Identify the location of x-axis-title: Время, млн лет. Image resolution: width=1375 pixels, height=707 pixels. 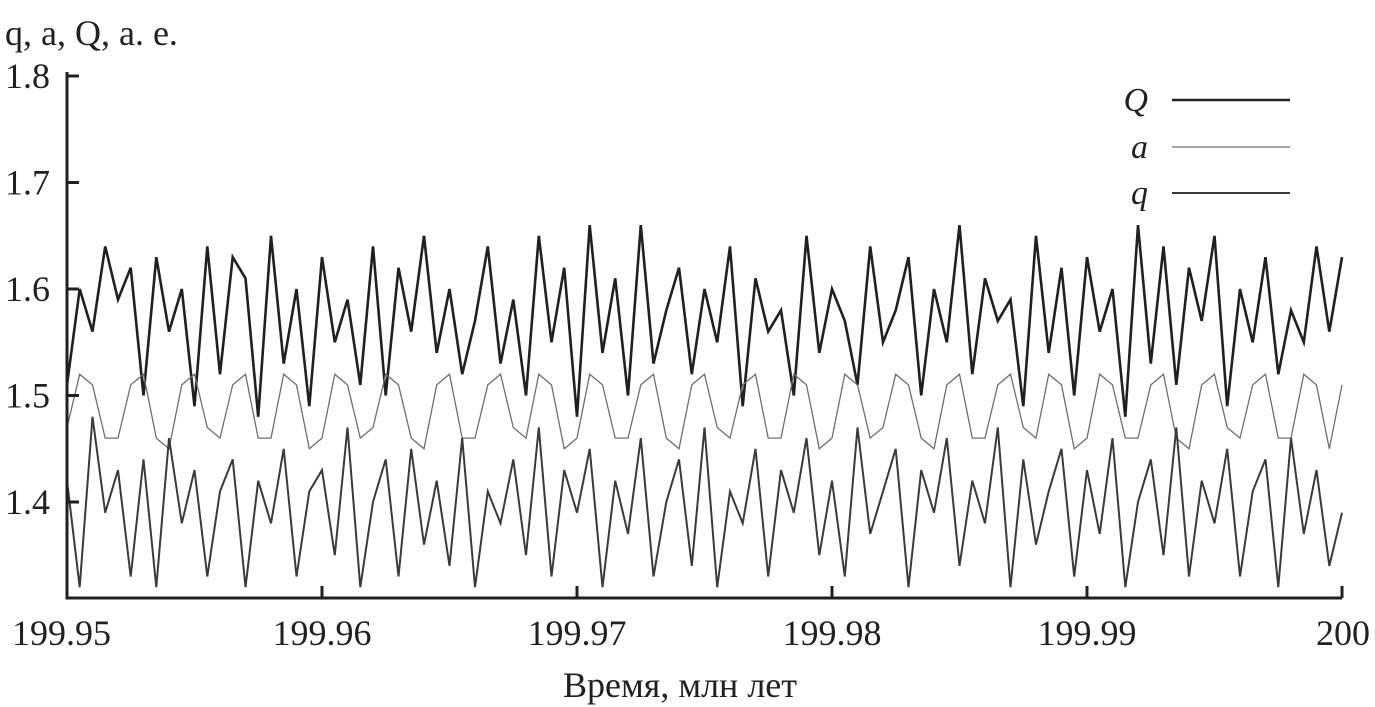
(680, 685).